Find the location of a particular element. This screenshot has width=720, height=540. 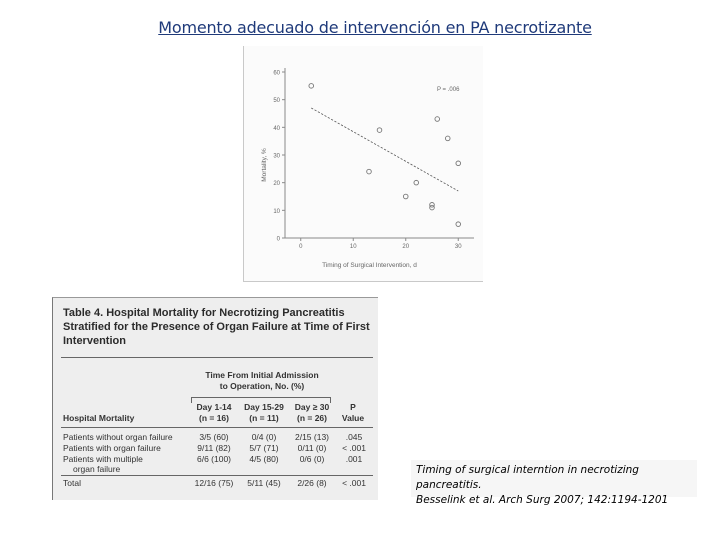

table-cell: .045 is located at coordinates (354, 437).